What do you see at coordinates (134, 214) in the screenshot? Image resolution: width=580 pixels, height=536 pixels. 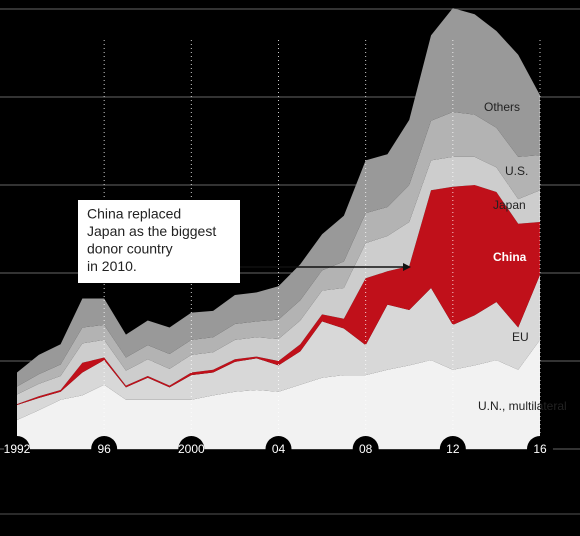 I see `annotation-text: China replaced` at bounding box center [134, 214].